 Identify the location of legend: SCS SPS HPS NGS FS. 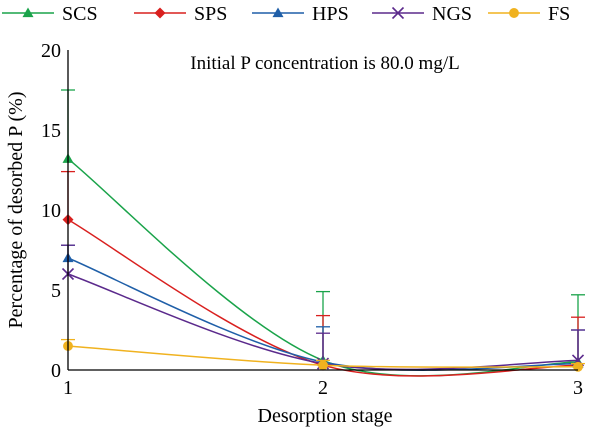
(286, 14).